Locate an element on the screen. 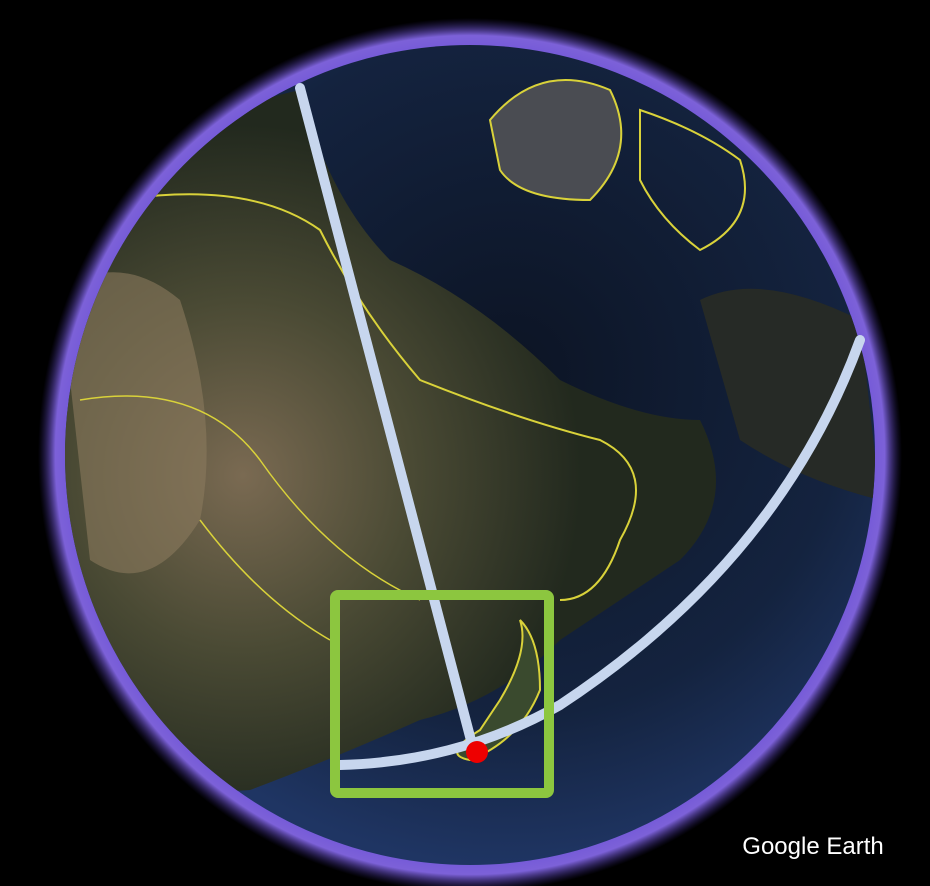 This screenshot has height=886, width=930. highlight-box is located at coordinates (442, 694).